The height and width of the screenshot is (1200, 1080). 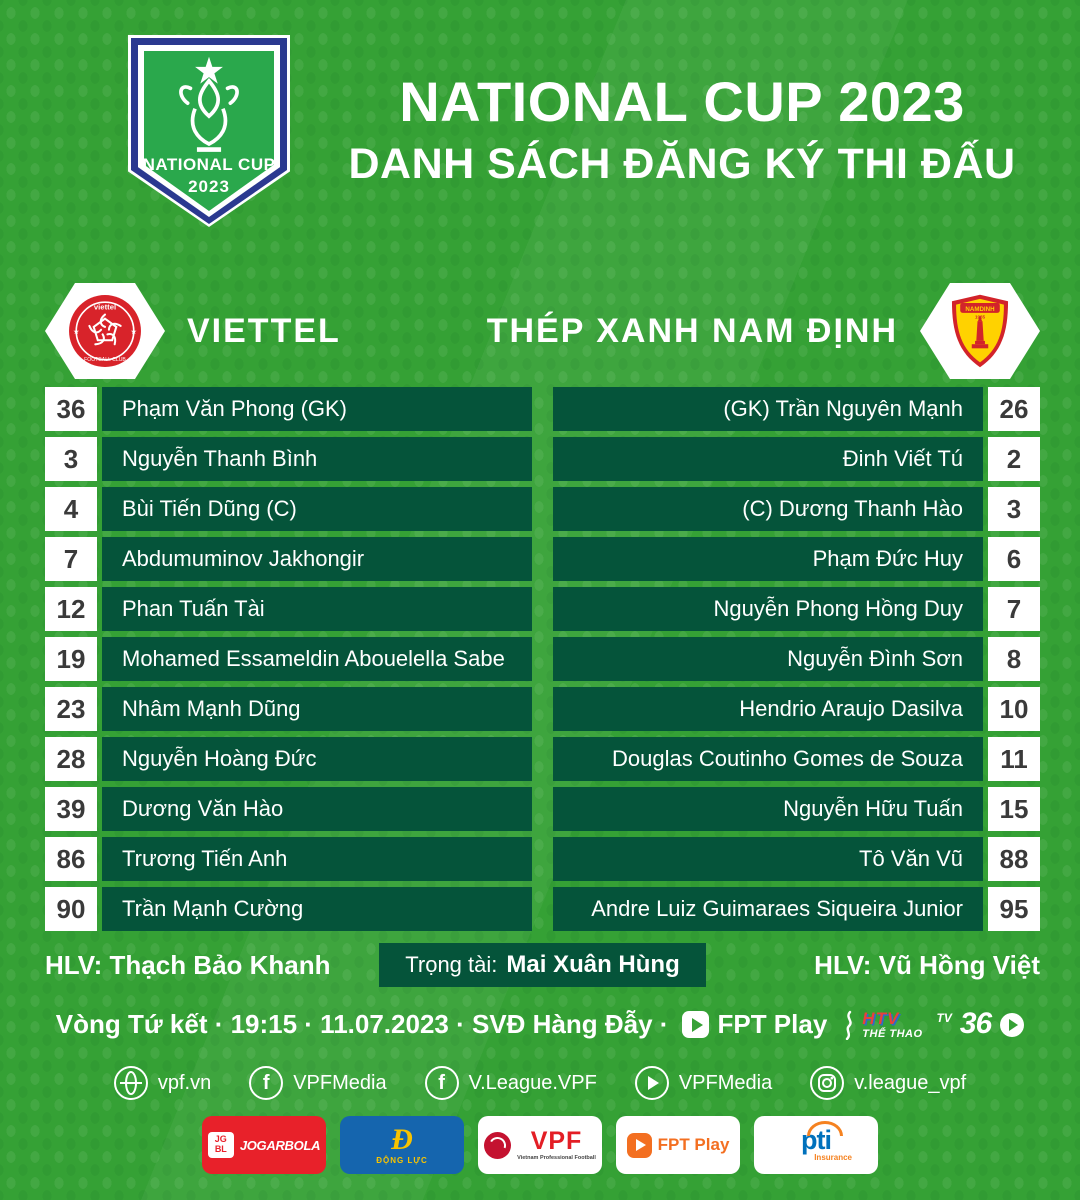 What do you see at coordinates (317, 459) in the screenshot?
I see `player-name: Nguyễn Thanh Bình` at bounding box center [317, 459].